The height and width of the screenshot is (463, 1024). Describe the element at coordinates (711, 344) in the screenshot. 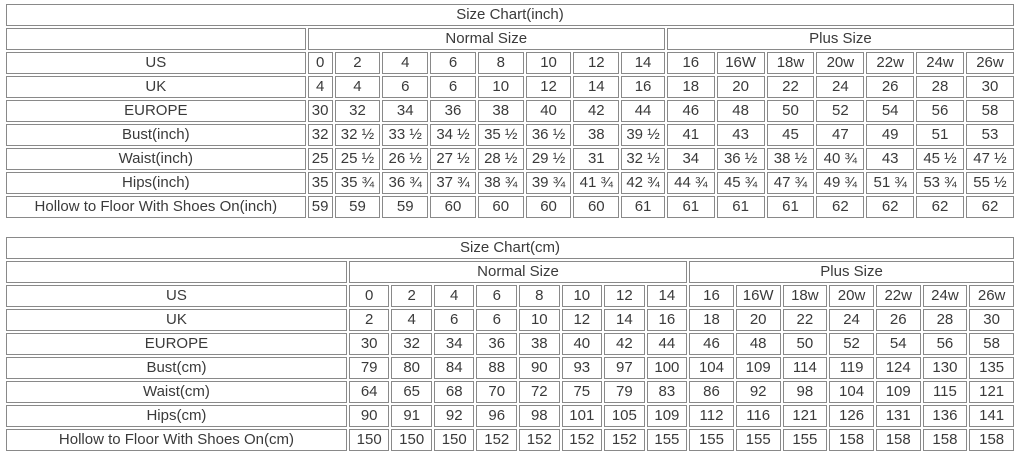

I see `size-value-cell: 46` at that location.